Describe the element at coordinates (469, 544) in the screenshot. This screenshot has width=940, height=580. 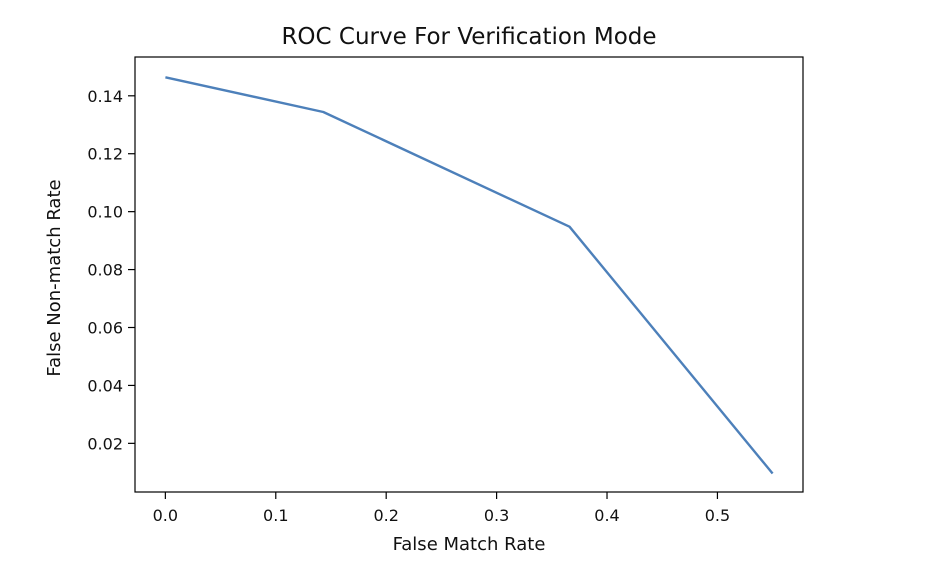
I see `x-axis-label: False Match Rate` at that location.